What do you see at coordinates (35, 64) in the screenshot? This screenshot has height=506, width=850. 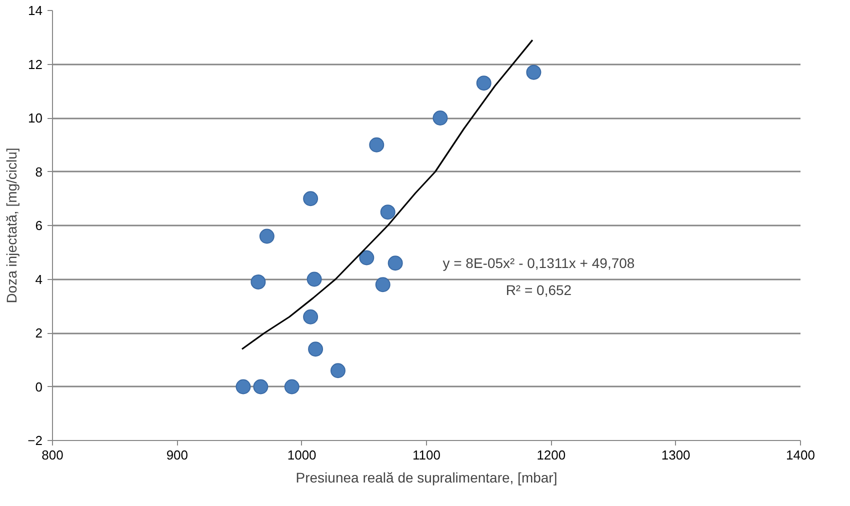 I see `y-tick-label: 12` at bounding box center [35, 64].